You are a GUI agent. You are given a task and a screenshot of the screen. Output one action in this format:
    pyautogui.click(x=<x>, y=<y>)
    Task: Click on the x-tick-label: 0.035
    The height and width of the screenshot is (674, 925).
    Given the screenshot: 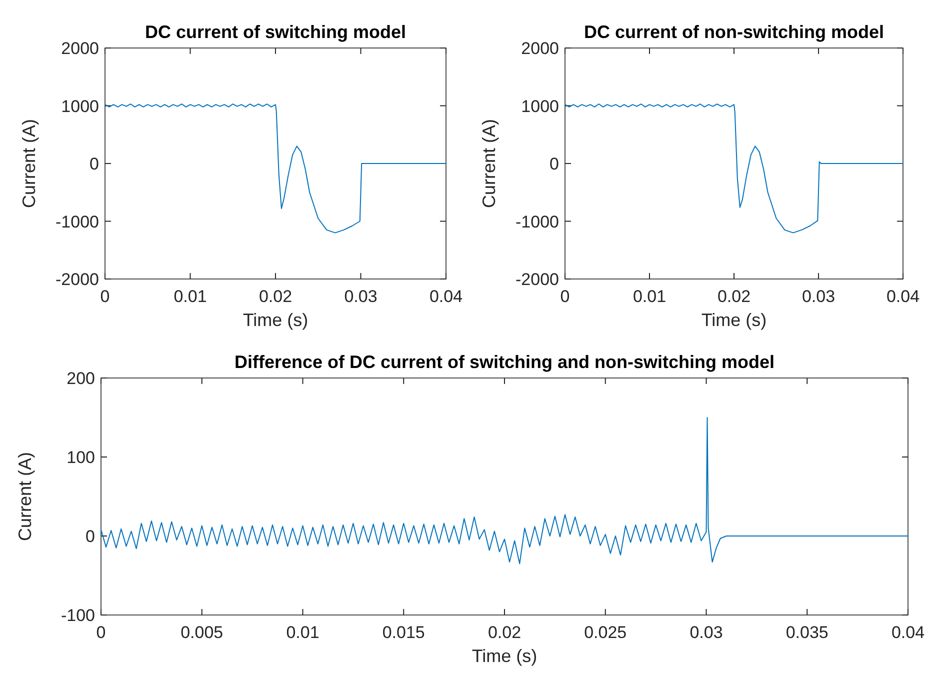 What is the action you would take?
    pyautogui.click(x=807, y=632)
    